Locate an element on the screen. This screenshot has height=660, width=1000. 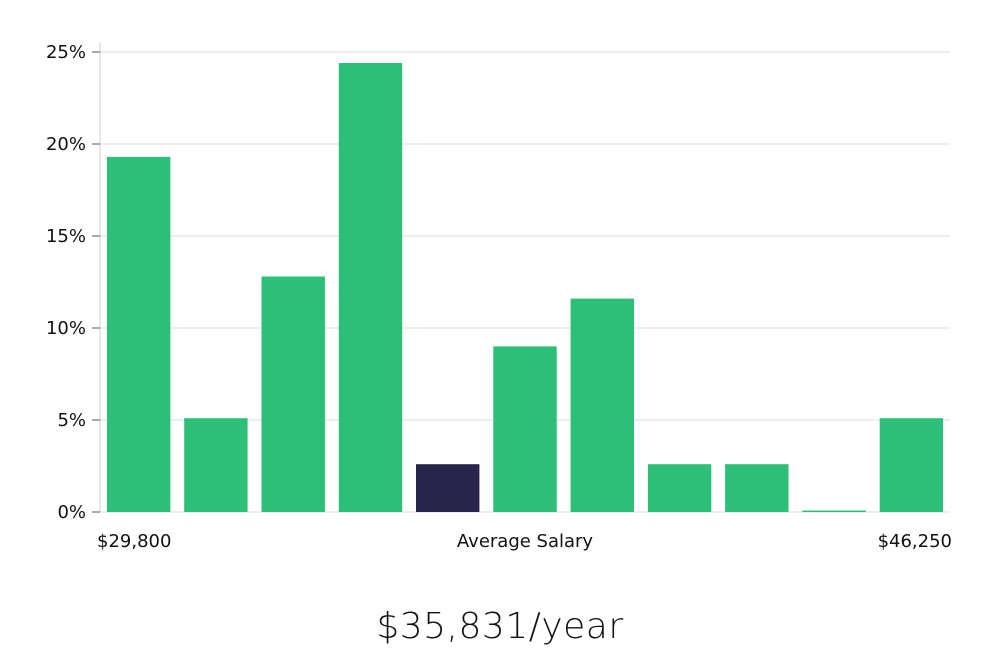
y-tick-label: 10% is located at coordinates (66, 328).